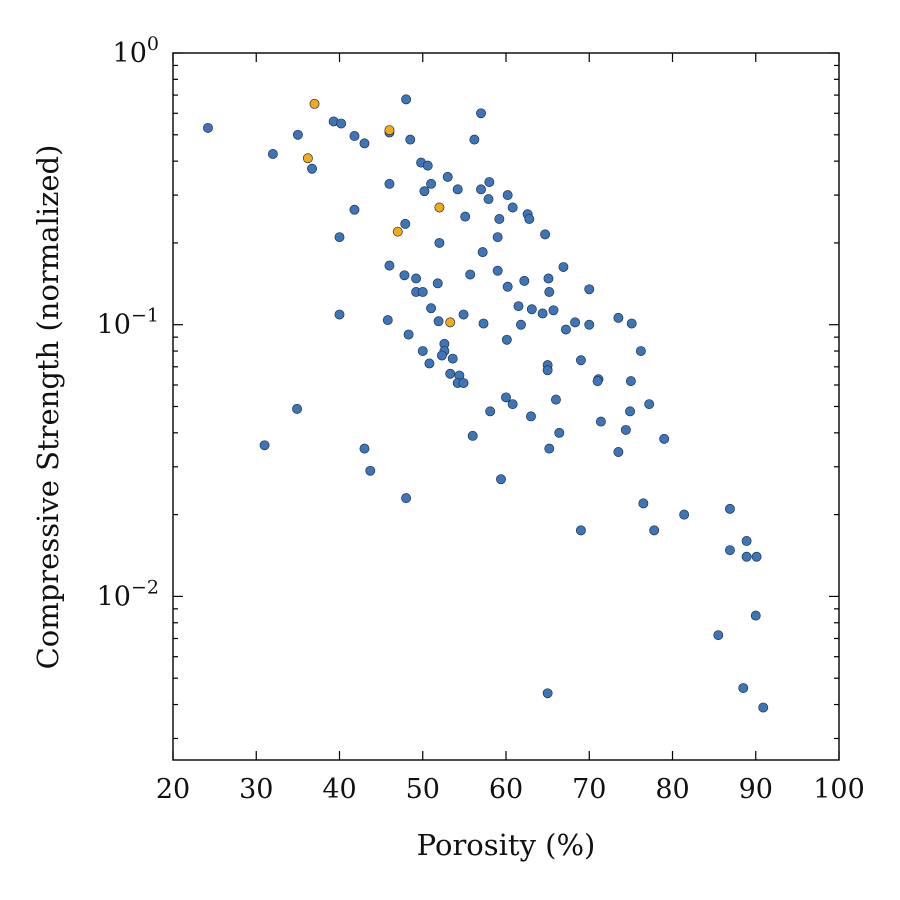 The width and height of the screenshot is (900, 900). What do you see at coordinates (48, 407) in the screenshot?
I see `y-axis-label: Compressive Strength (normalized)` at bounding box center [48, 407].